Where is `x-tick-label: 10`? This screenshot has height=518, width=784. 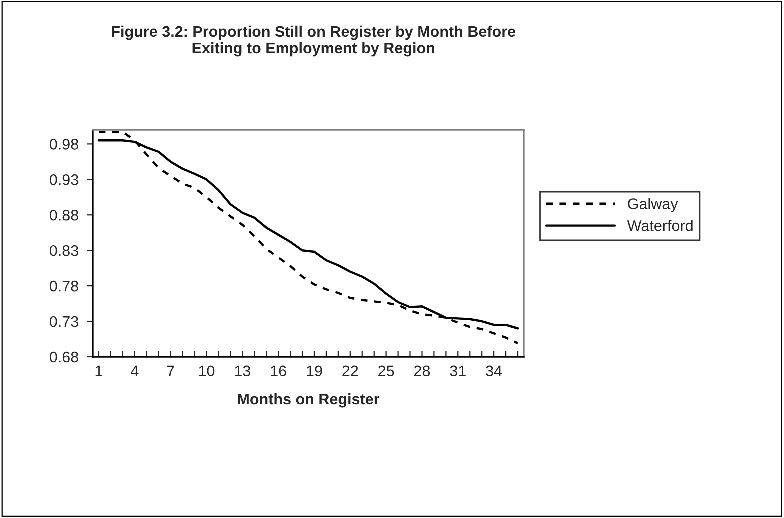 x-tick-label: 10 is located at coordinates (207, 371).